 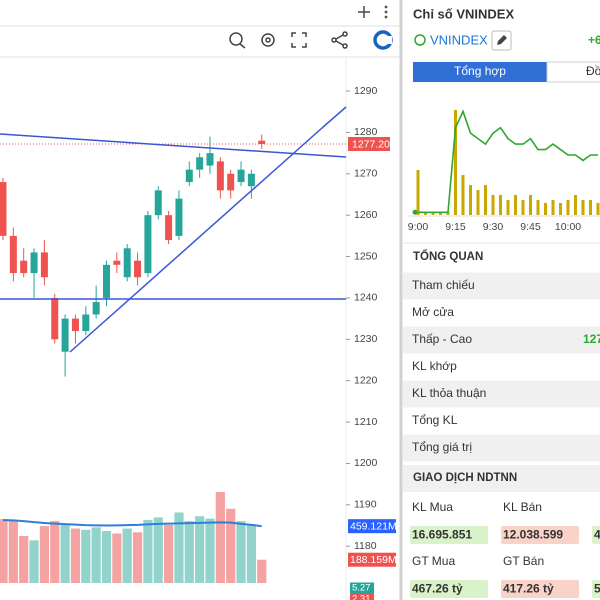 What do you see at coordinates (366, 463) in the screenshot?
I see `y-tick-label: 1200` at bounding box center [366, 463].